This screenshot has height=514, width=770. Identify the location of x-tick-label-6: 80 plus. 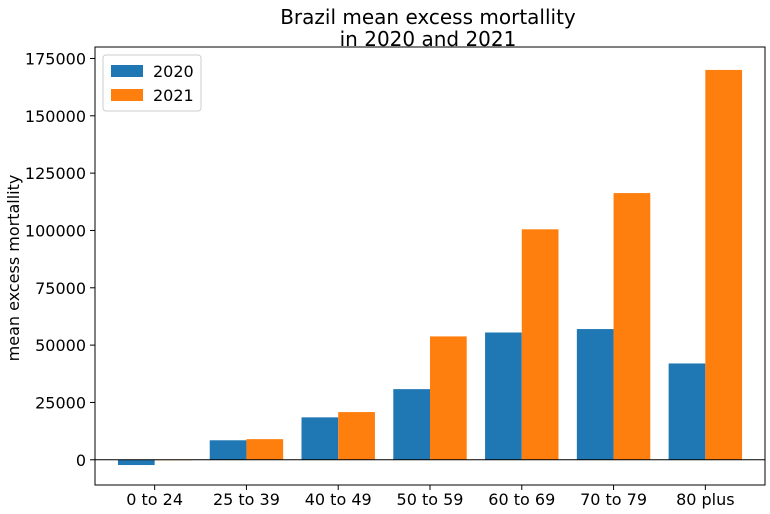
(705, 499).